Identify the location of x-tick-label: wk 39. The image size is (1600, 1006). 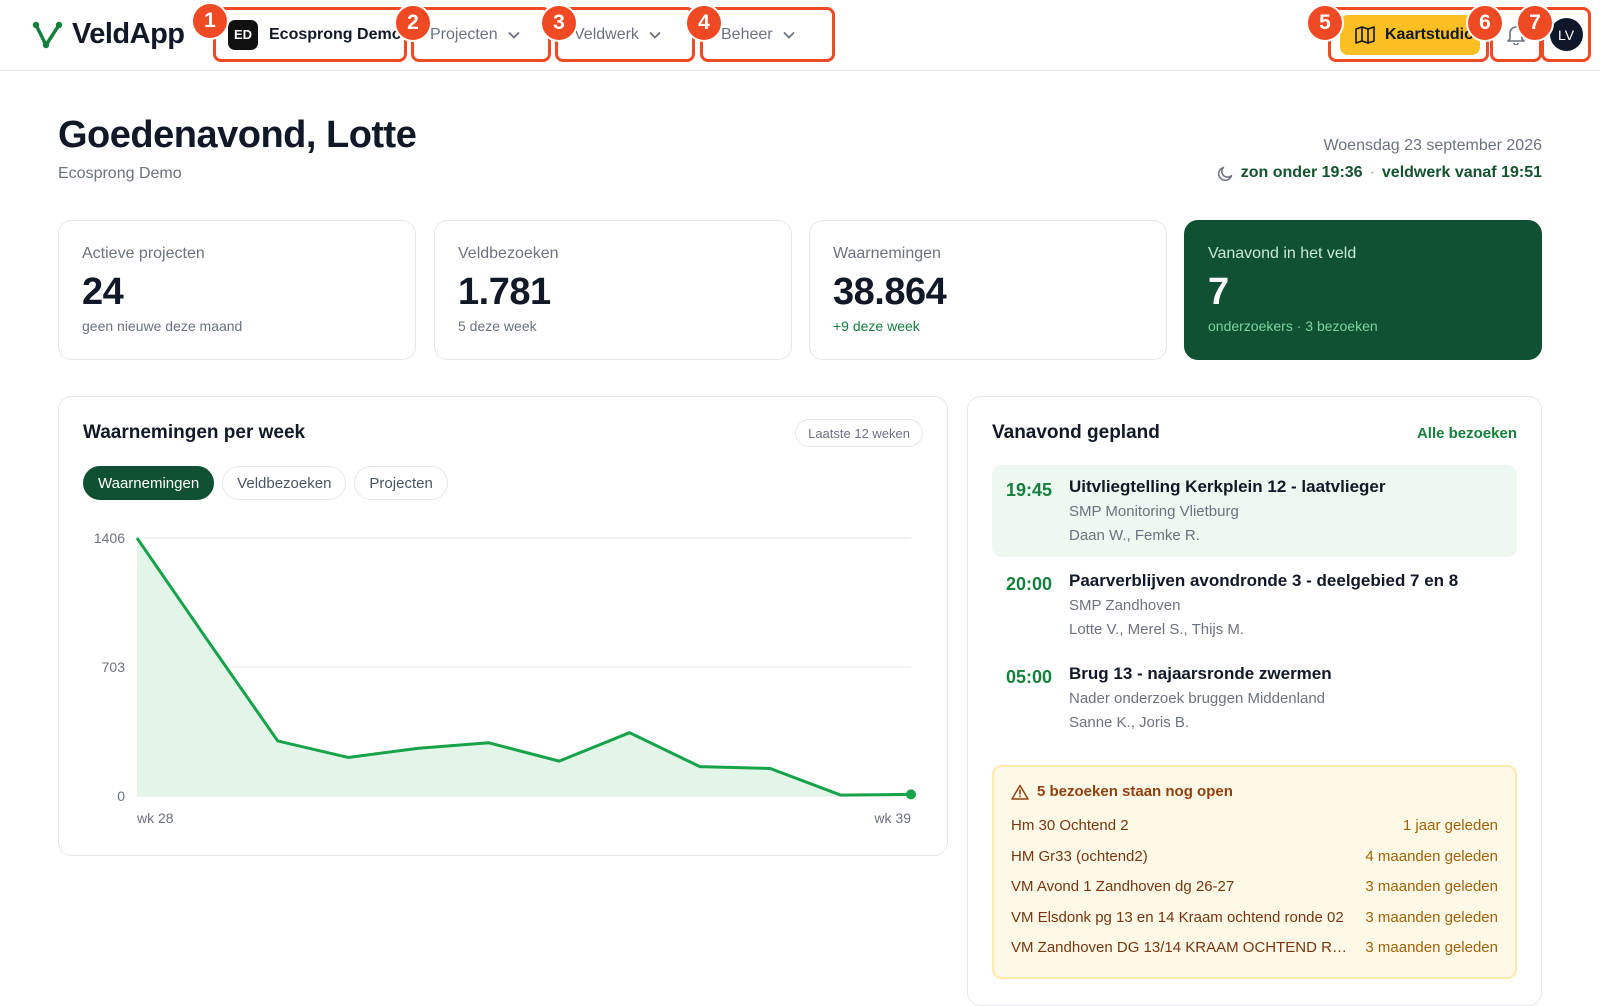
(892, 818).